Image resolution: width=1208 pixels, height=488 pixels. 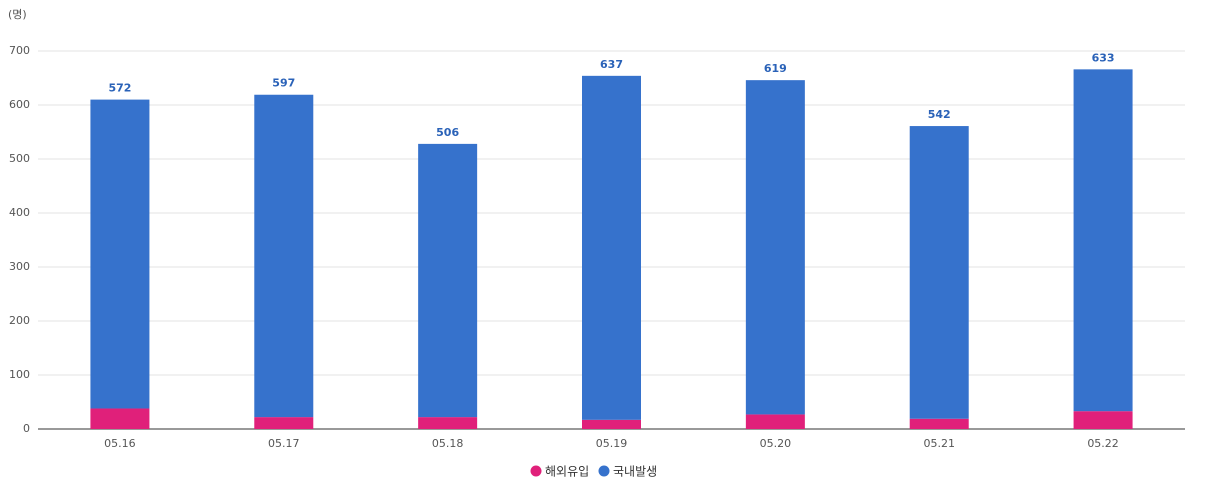 What do you see at coordinates (119, 88) in the screenshot?
I see `value-label: 572` at bounding box center [119, 88].